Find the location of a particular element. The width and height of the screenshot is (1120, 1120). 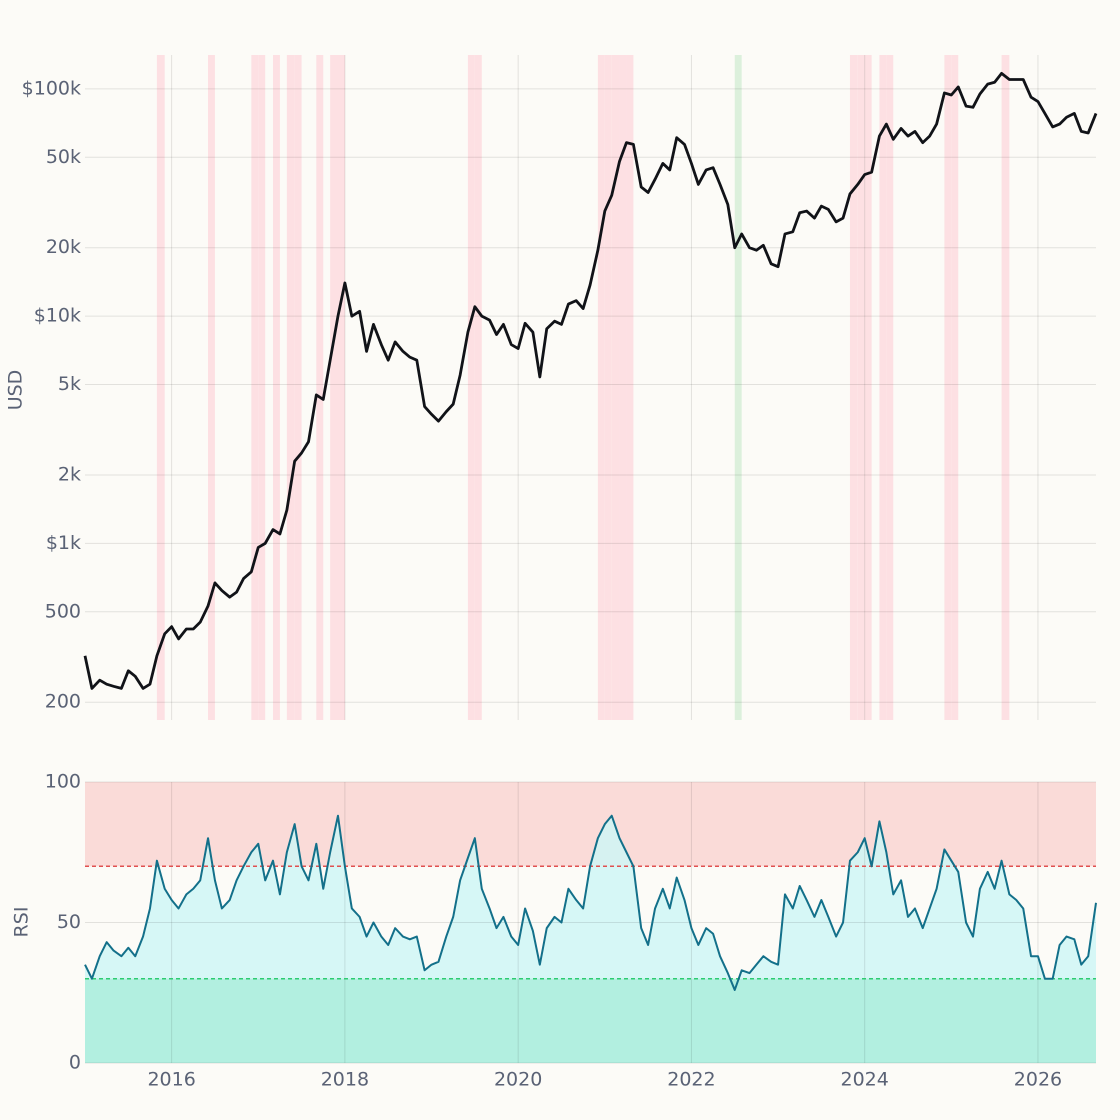

y2-axis-title: RSI is located at coordinates (22, 922).